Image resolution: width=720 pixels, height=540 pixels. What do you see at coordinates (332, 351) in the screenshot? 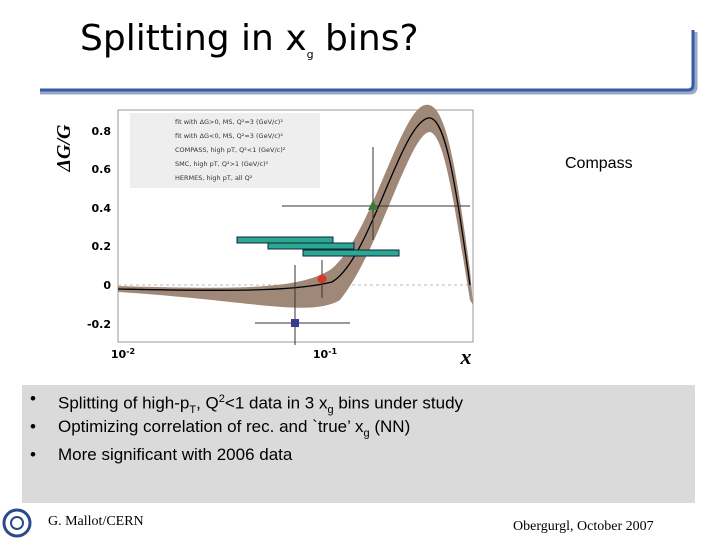
I see `text-segment: -1` at bounding box center [332, 351].